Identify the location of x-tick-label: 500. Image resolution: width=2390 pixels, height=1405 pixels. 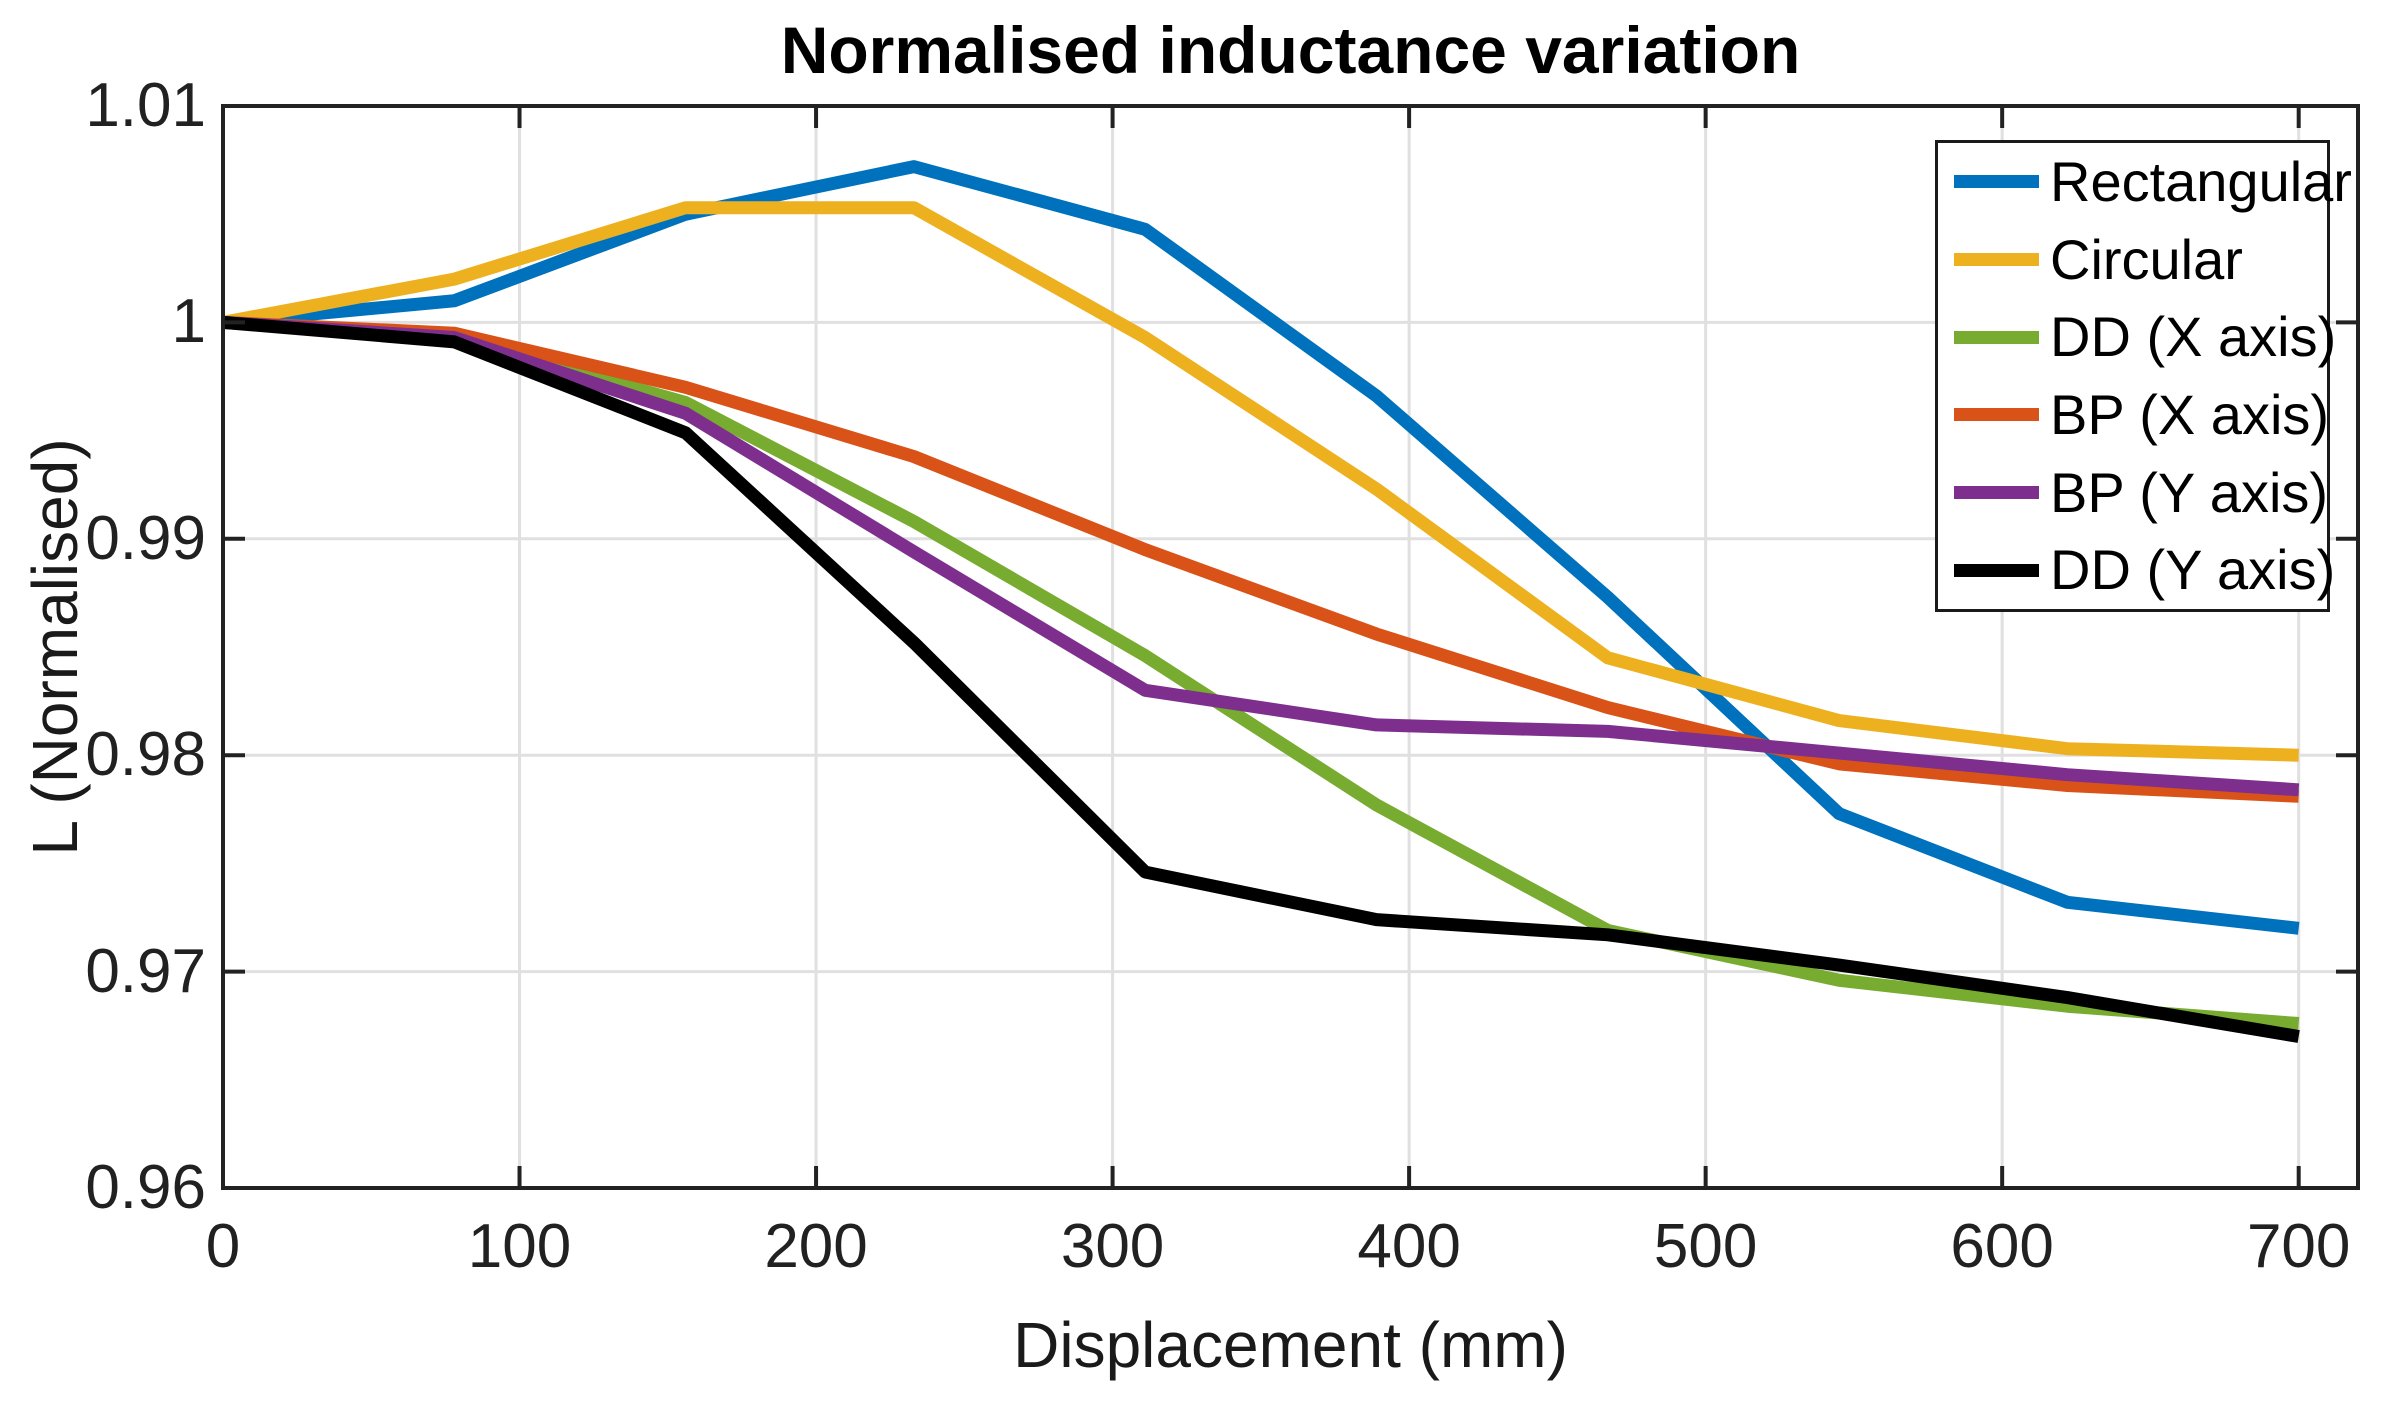
(1705, 1246).